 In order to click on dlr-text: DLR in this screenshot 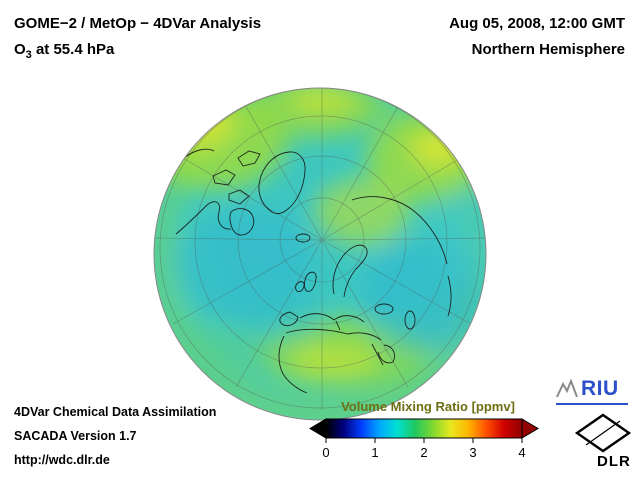, I will do `click(614, 461)`.